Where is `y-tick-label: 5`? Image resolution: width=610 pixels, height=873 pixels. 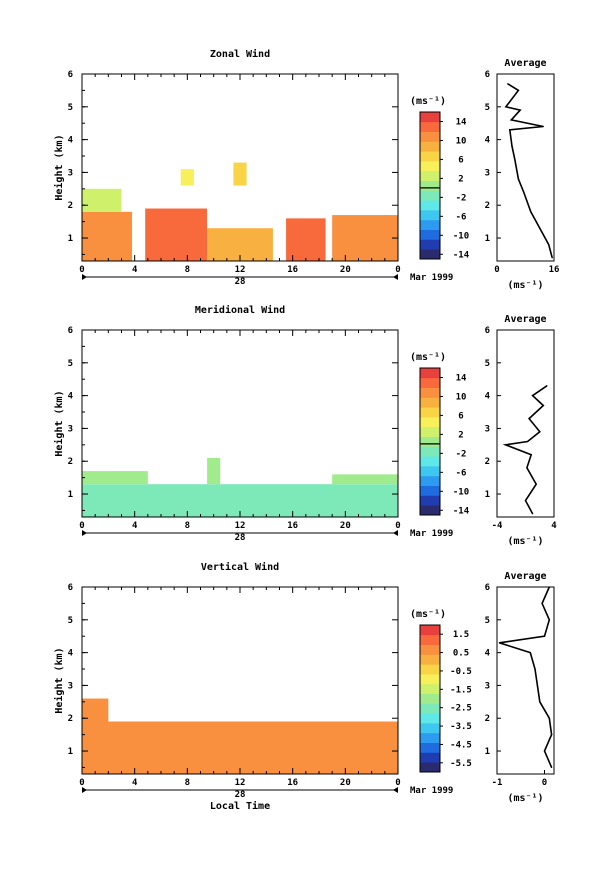 y-tick-label: 5 is located at coordinates (70, 364).